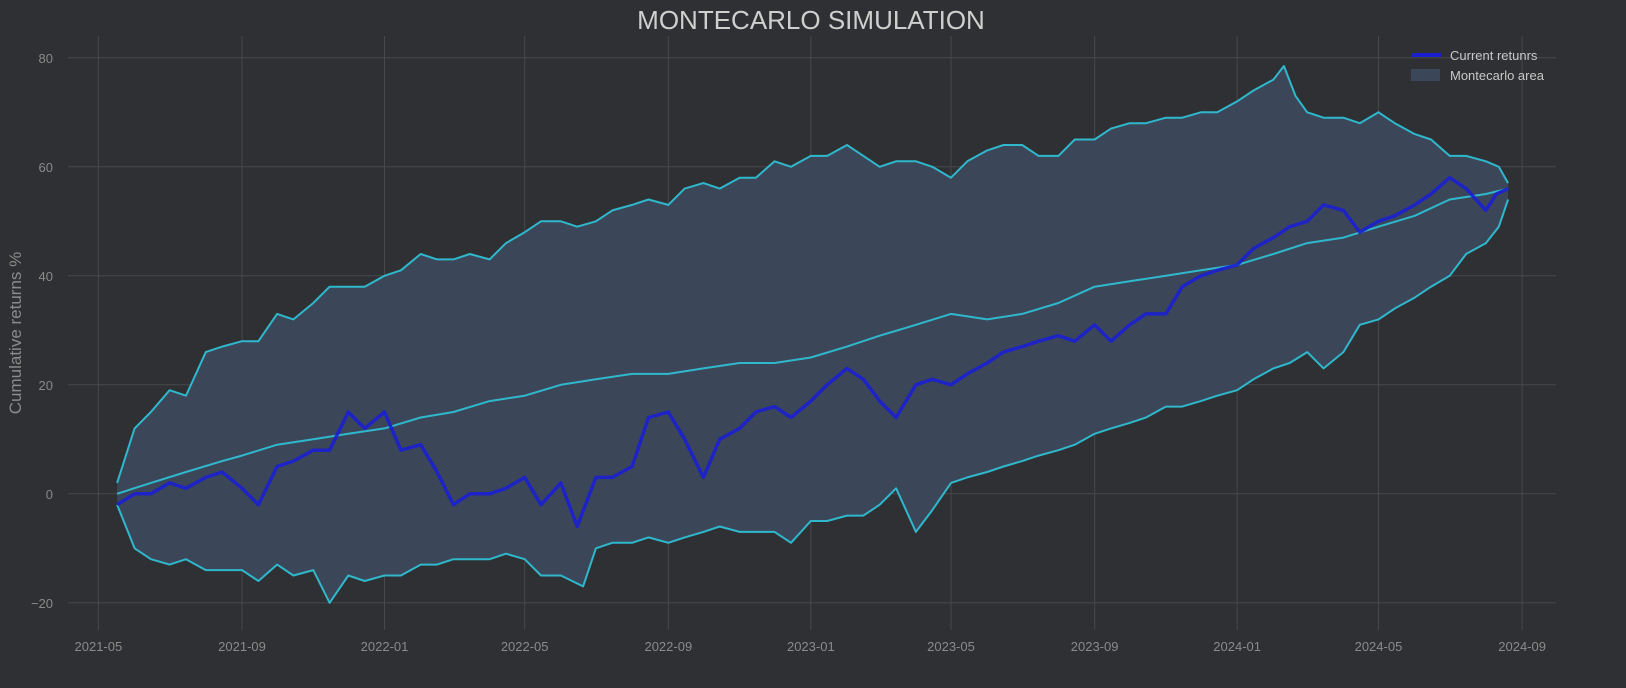  What do you see at coordinates (1095, 646) in the screenshot?
I see `x-tick-label: 2023-09` at bounding box center [1095, 646].